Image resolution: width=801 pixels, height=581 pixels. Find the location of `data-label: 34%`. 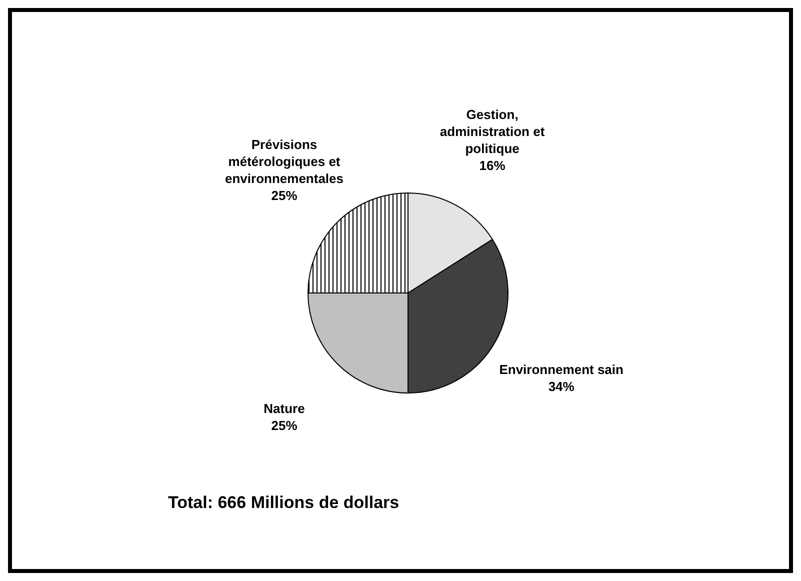

data-label: 34% is located at coordinates (561, 386).